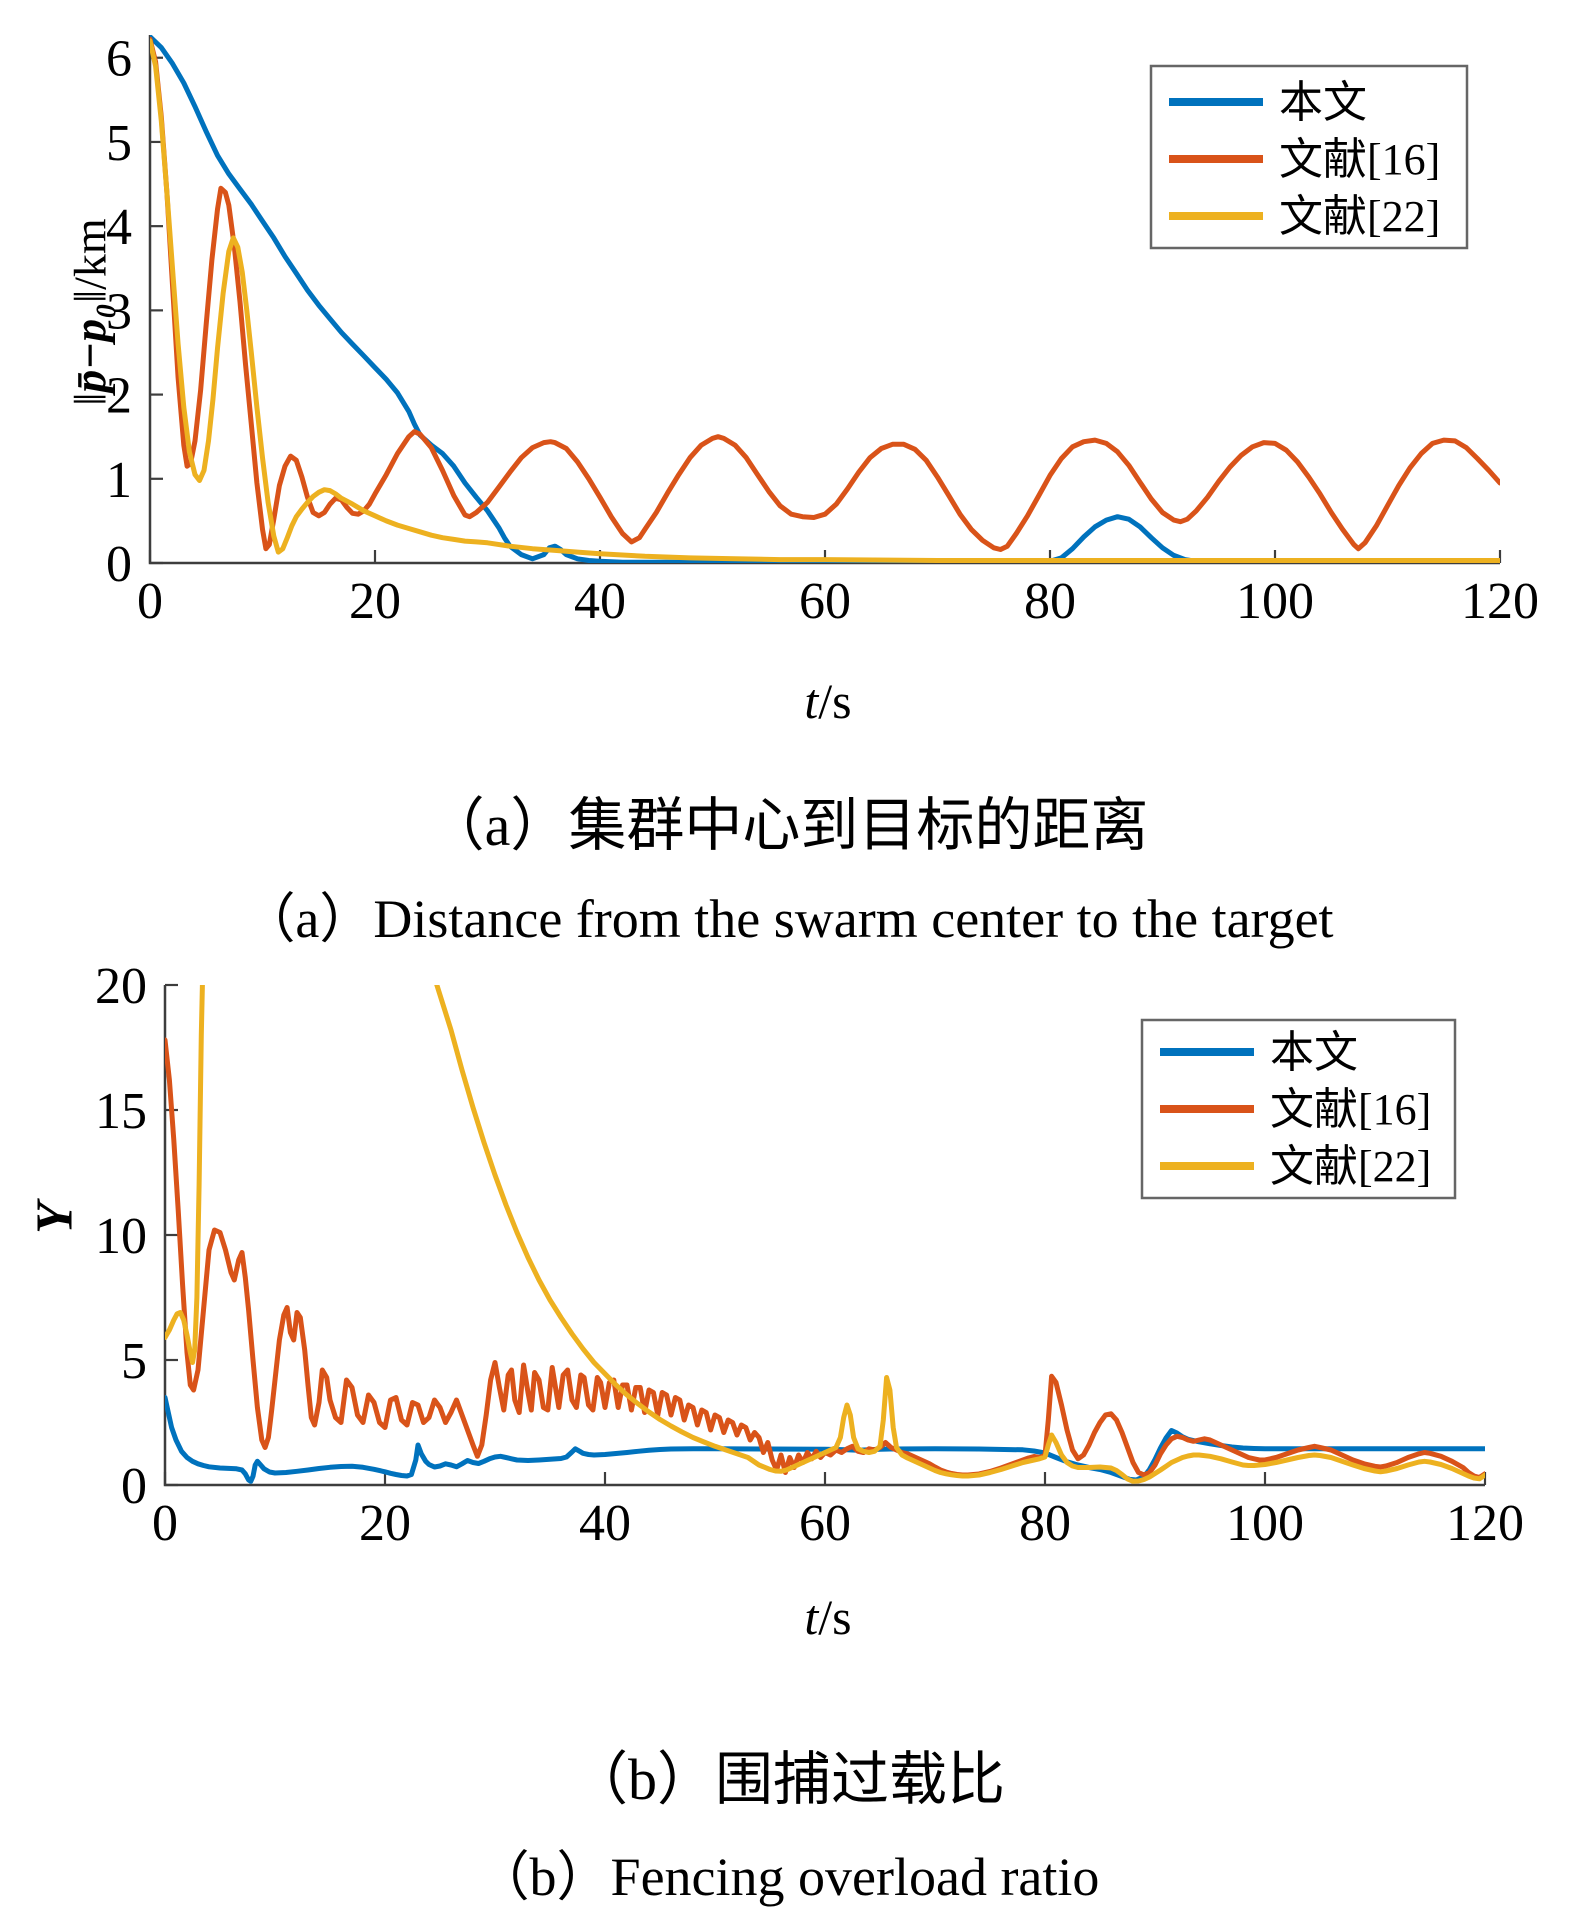 The width and height of the screenshot is (1575, 1908). I want to click on xlabel-a-variable: t, so click(811, 701).